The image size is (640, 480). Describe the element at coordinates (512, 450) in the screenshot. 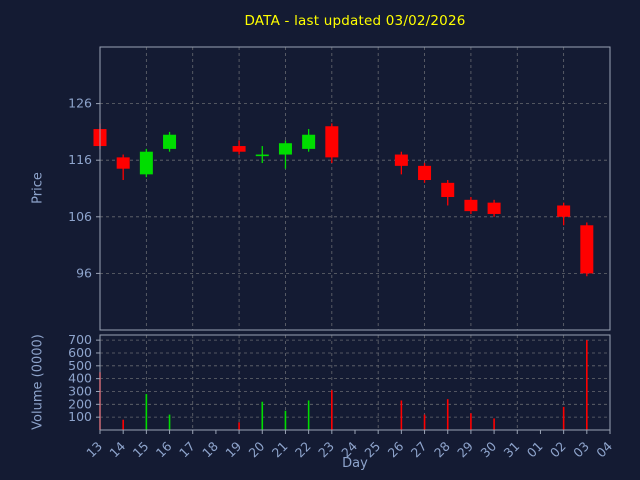

I see `x-tick-label: 31` at that location.